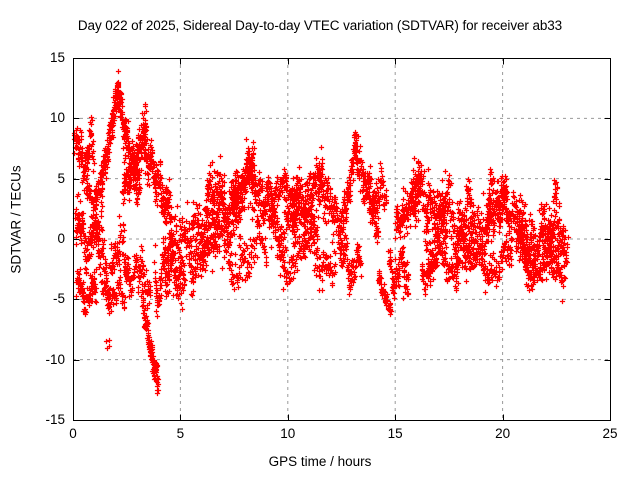  I want to click on x-axis-label: GPS time / hours, so click(320, 461).